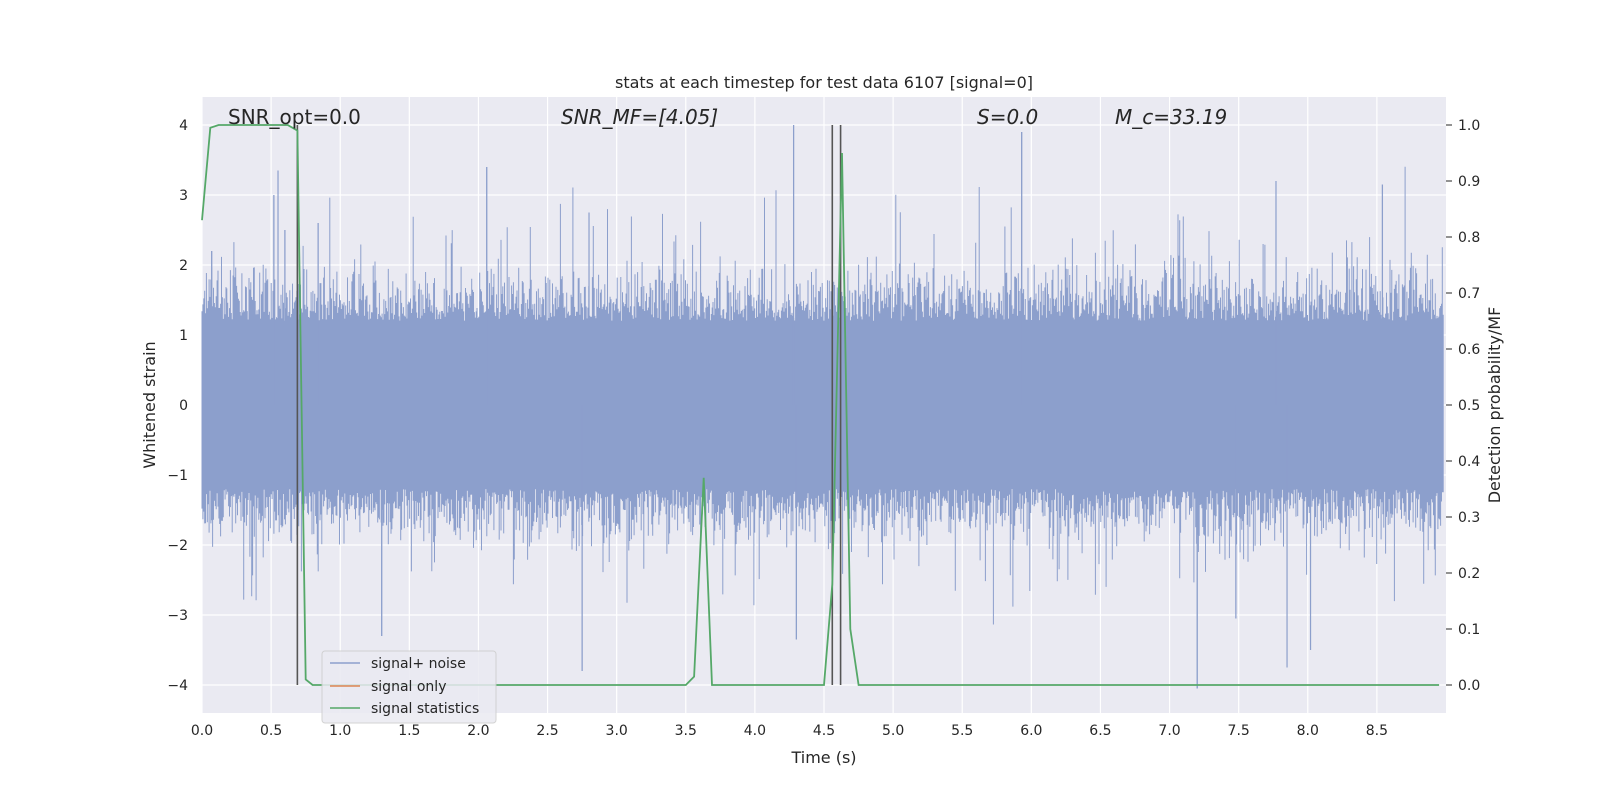 Image resolution: width=1600 pixels, height=800 pixels. What do you see at coordinates (183, 126) in the screenshot?
I see `y-tick-label: 4` at bounding box center [183, 126].